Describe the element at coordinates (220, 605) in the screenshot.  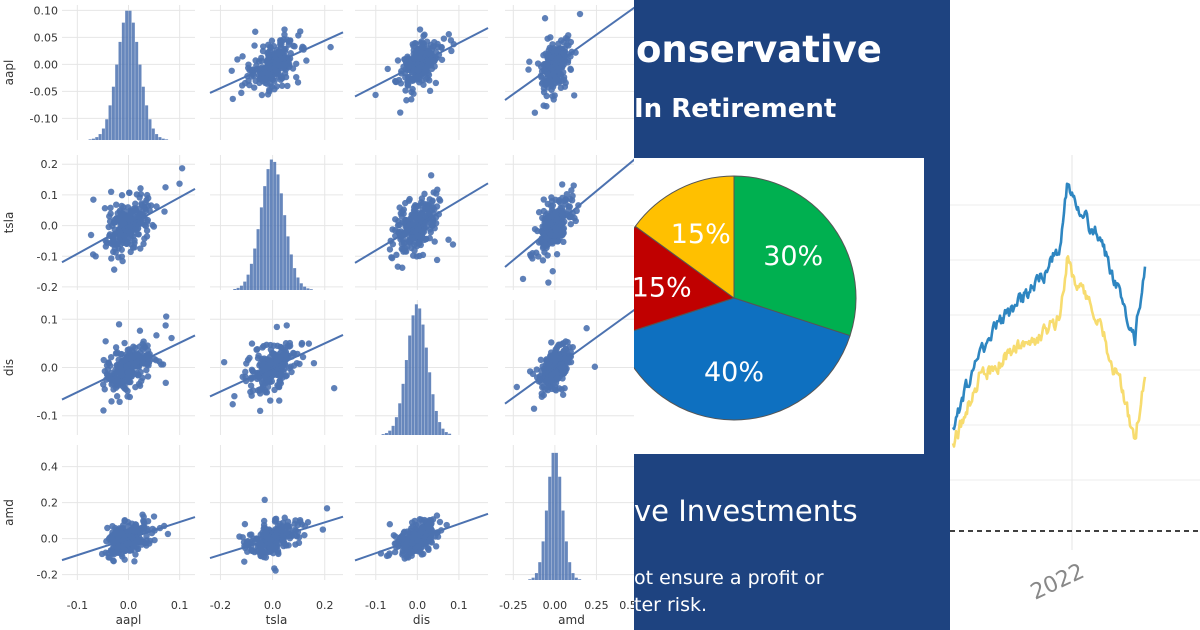
I see `x-tick-label: -0.2` at that location.